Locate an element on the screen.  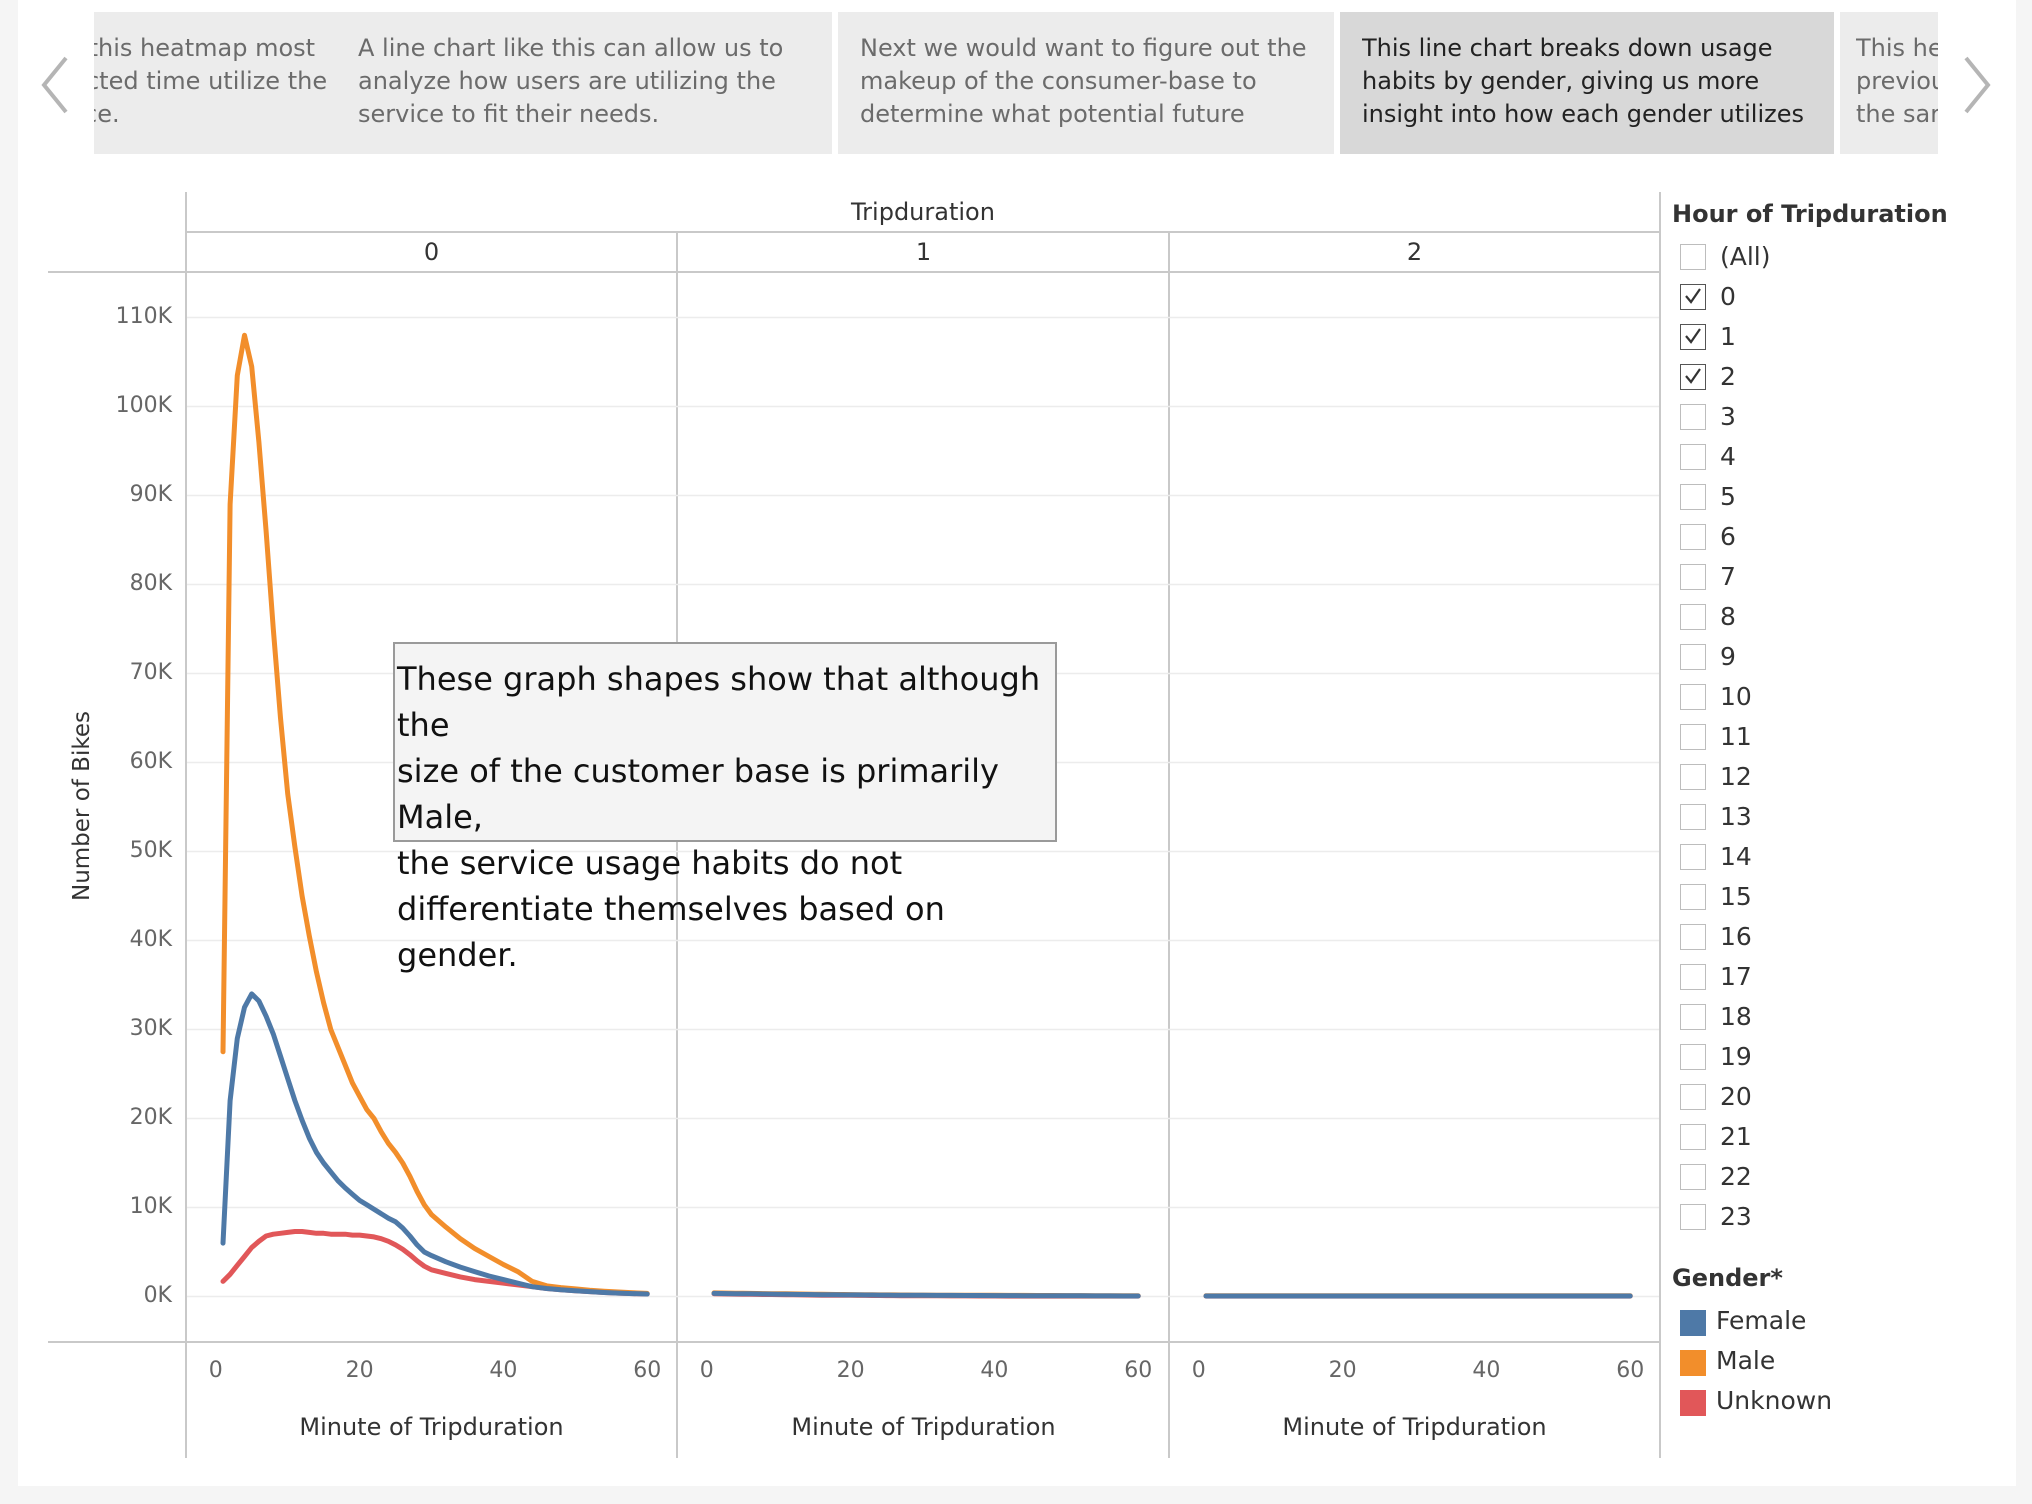
filter-option-label: 13 is located at coordinates (1736, 816).